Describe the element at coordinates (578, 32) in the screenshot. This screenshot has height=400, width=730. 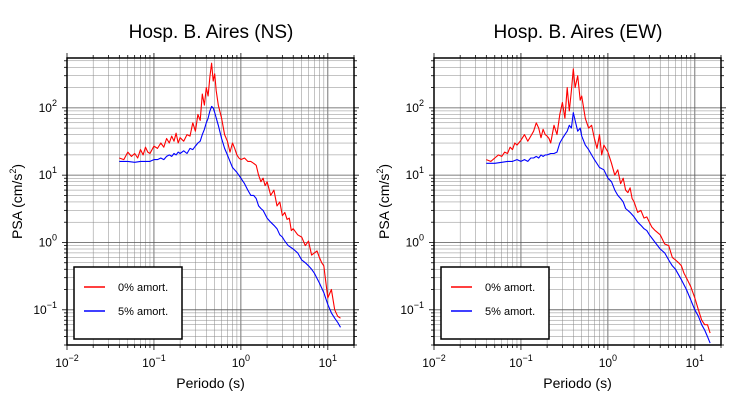
I see `chart-title: Hosp. B. Aires (EW)` at that location.